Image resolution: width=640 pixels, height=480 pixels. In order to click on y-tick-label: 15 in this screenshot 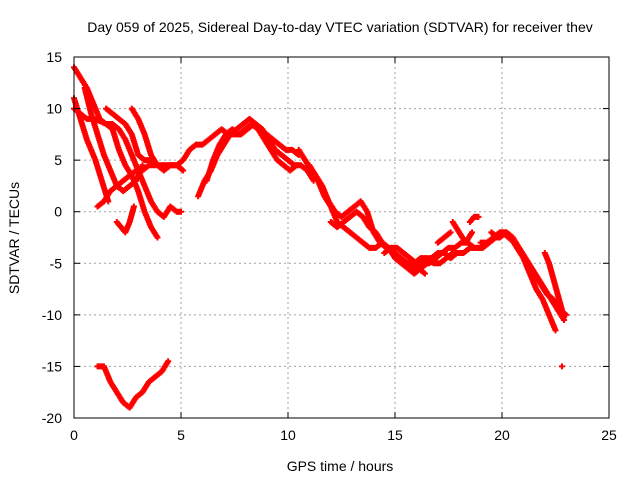, I will do `click(54, 57)`.